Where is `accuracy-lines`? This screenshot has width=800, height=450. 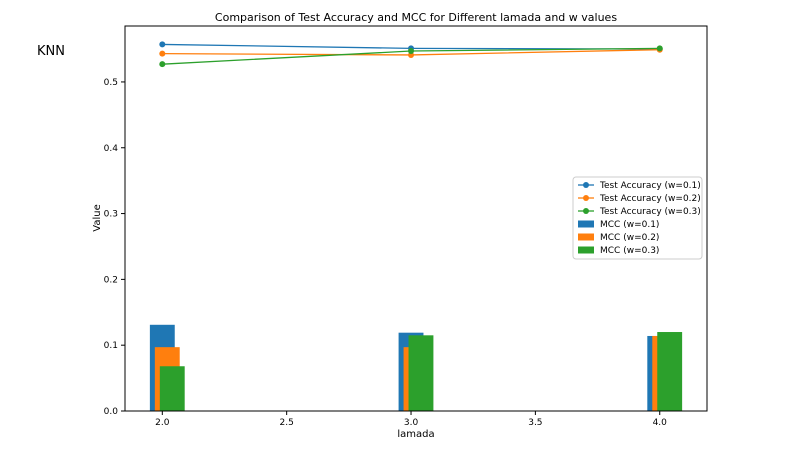 accuracy-lines is located at coordinates (411, 54).